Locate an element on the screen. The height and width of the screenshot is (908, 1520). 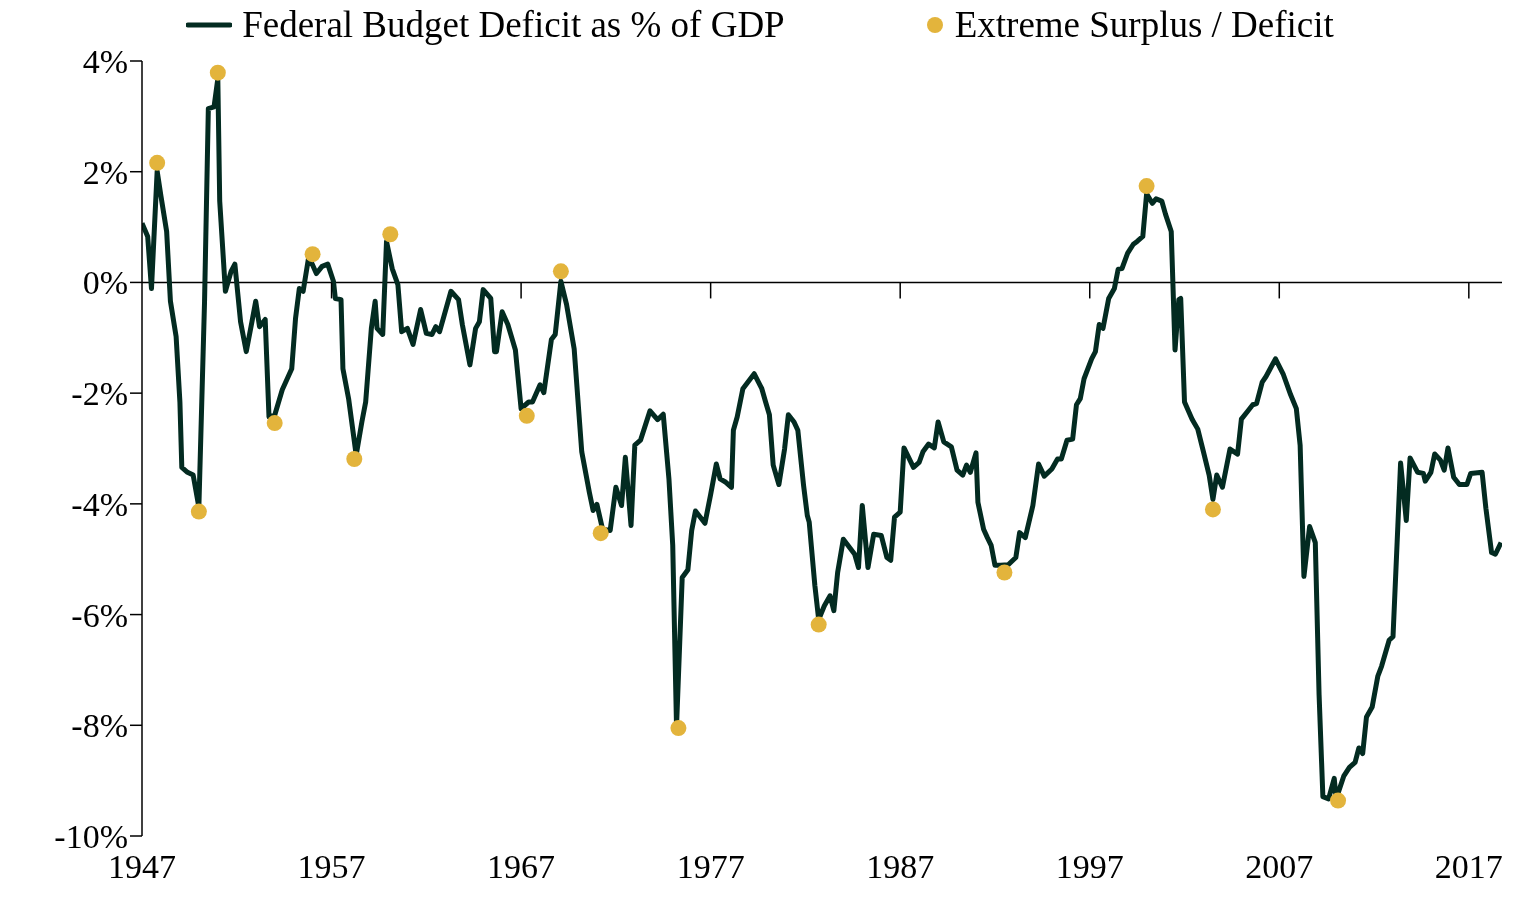
legend-label: Federal Budget Deficit as % of GDP is located at coordinates (513, 24).